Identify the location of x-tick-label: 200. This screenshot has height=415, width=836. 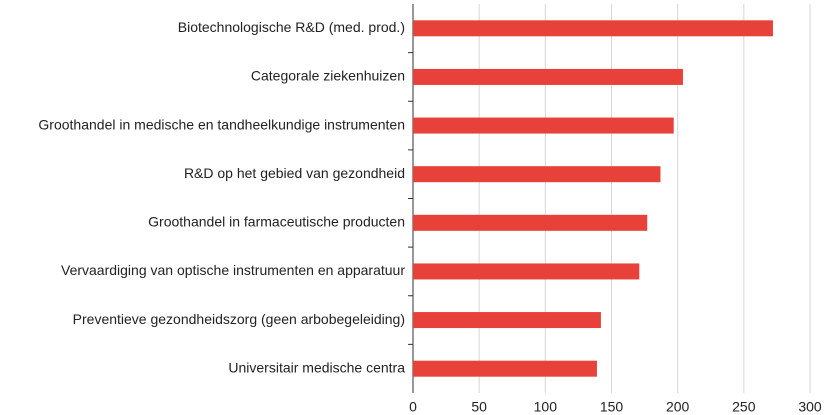
(678, 407).